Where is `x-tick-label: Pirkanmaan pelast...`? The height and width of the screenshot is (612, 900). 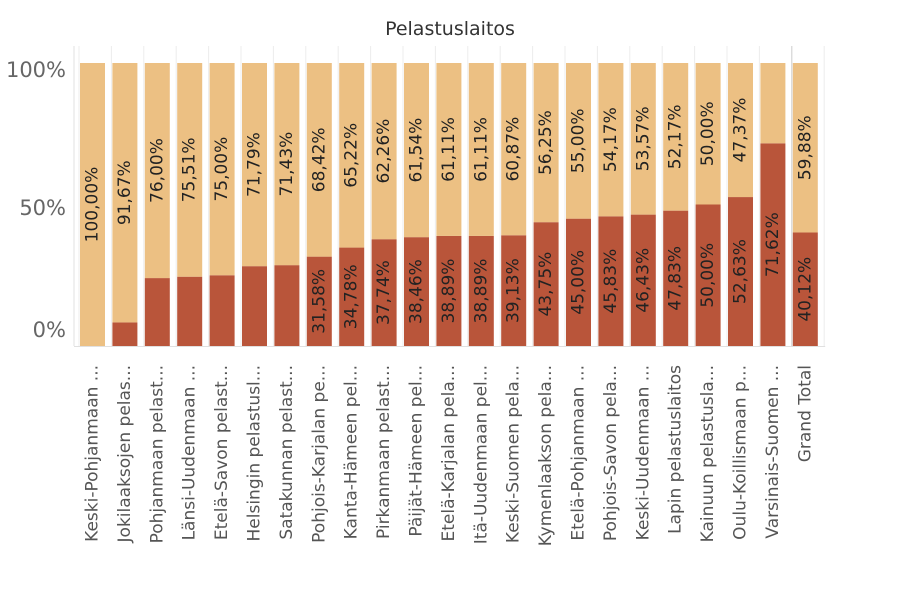
x-tick-label: Pirkanmaan pelast... is located at coordinates (384, 452).